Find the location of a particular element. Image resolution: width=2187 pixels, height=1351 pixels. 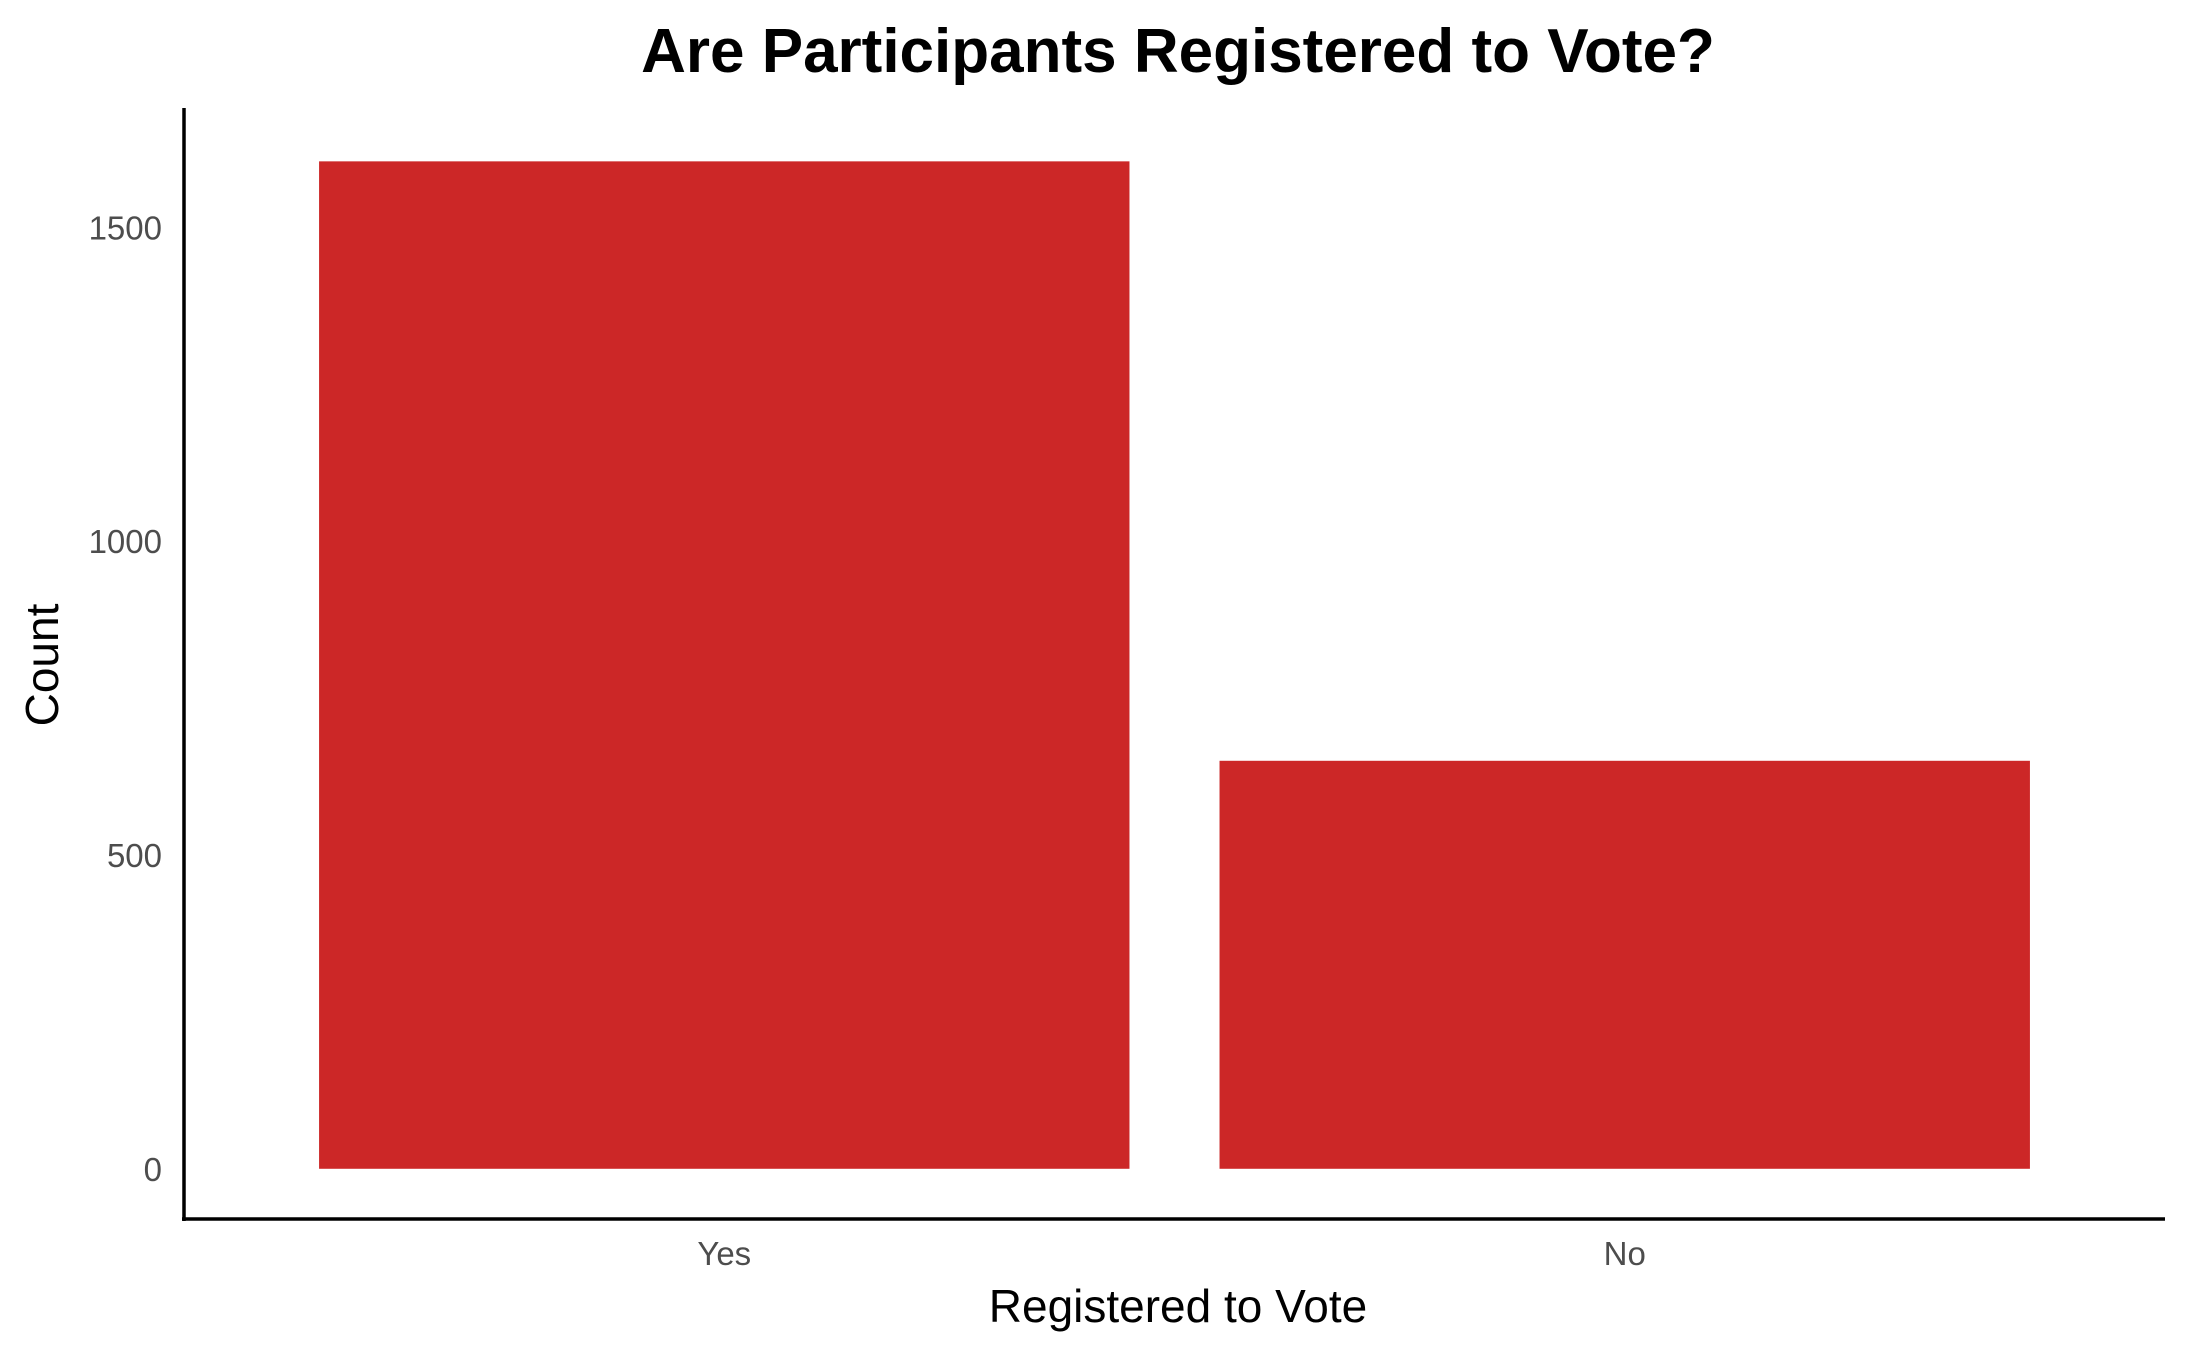

y-axis-label: Count is located at coordinates (42, 664).